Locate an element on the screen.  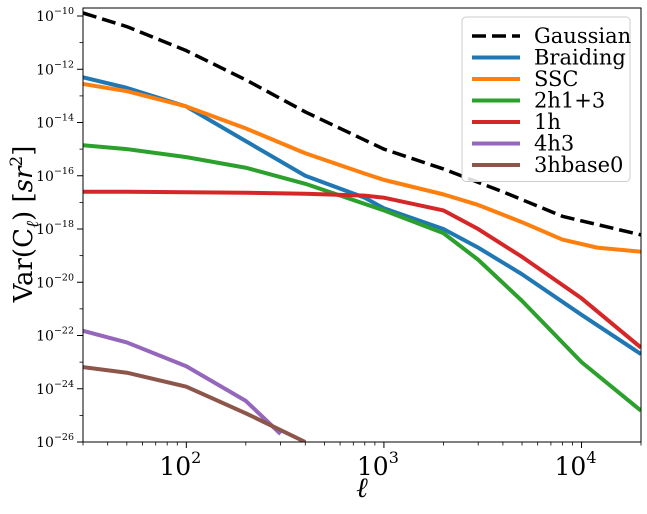
y-axis-label-main: Var(C is located at coordinates (24, 265).